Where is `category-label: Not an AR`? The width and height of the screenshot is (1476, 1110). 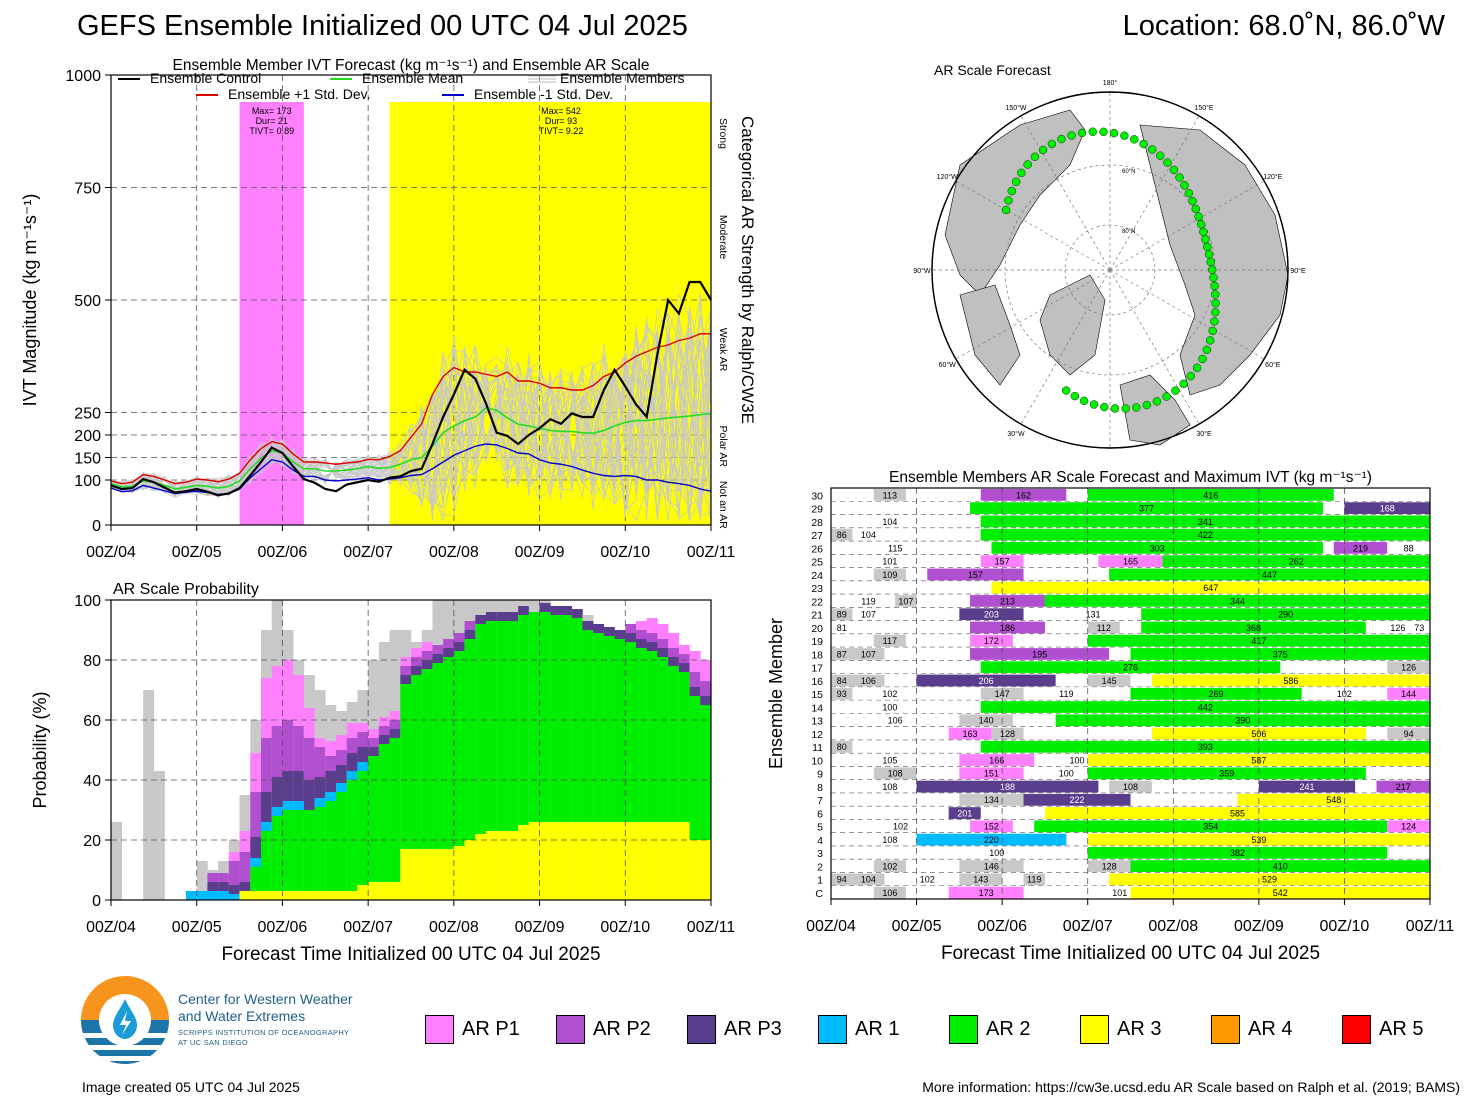
category-label: Not an AR is located at coordinates (723, 505).